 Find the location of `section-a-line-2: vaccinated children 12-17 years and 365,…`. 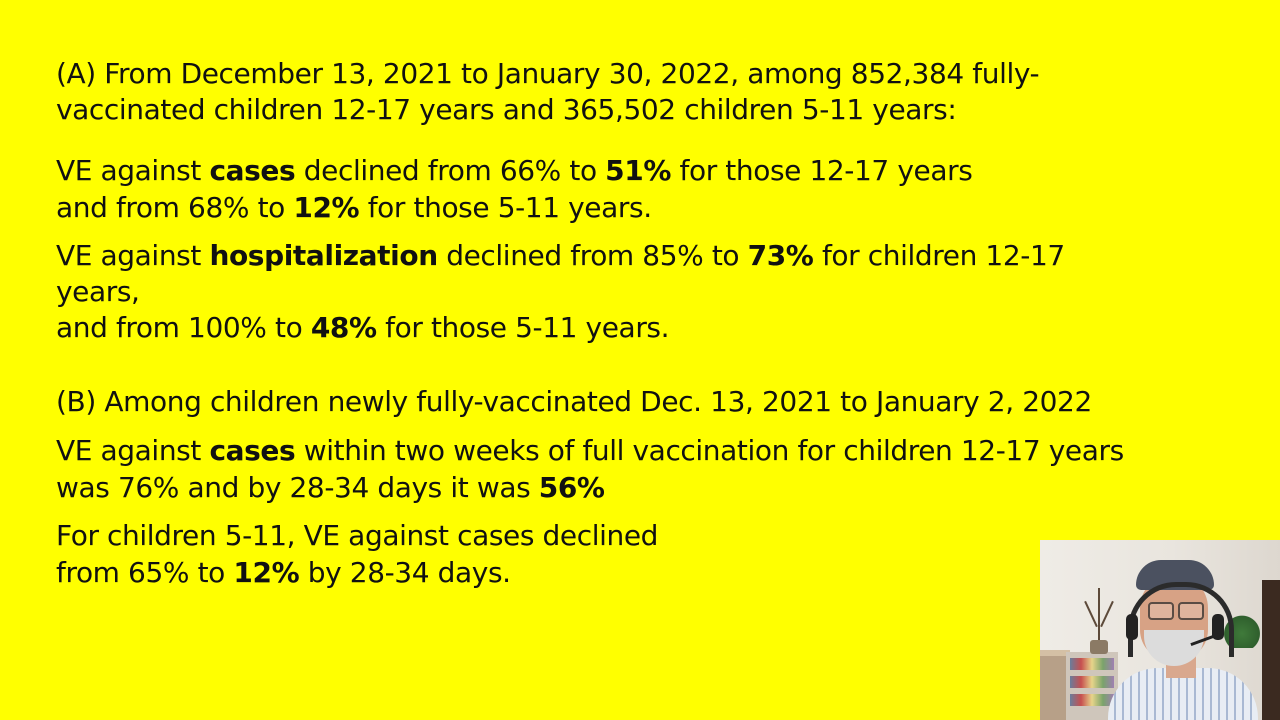

section-a-line-2: vaccinated children 12-17 years and 365,… is located at coordinates (506, 109).